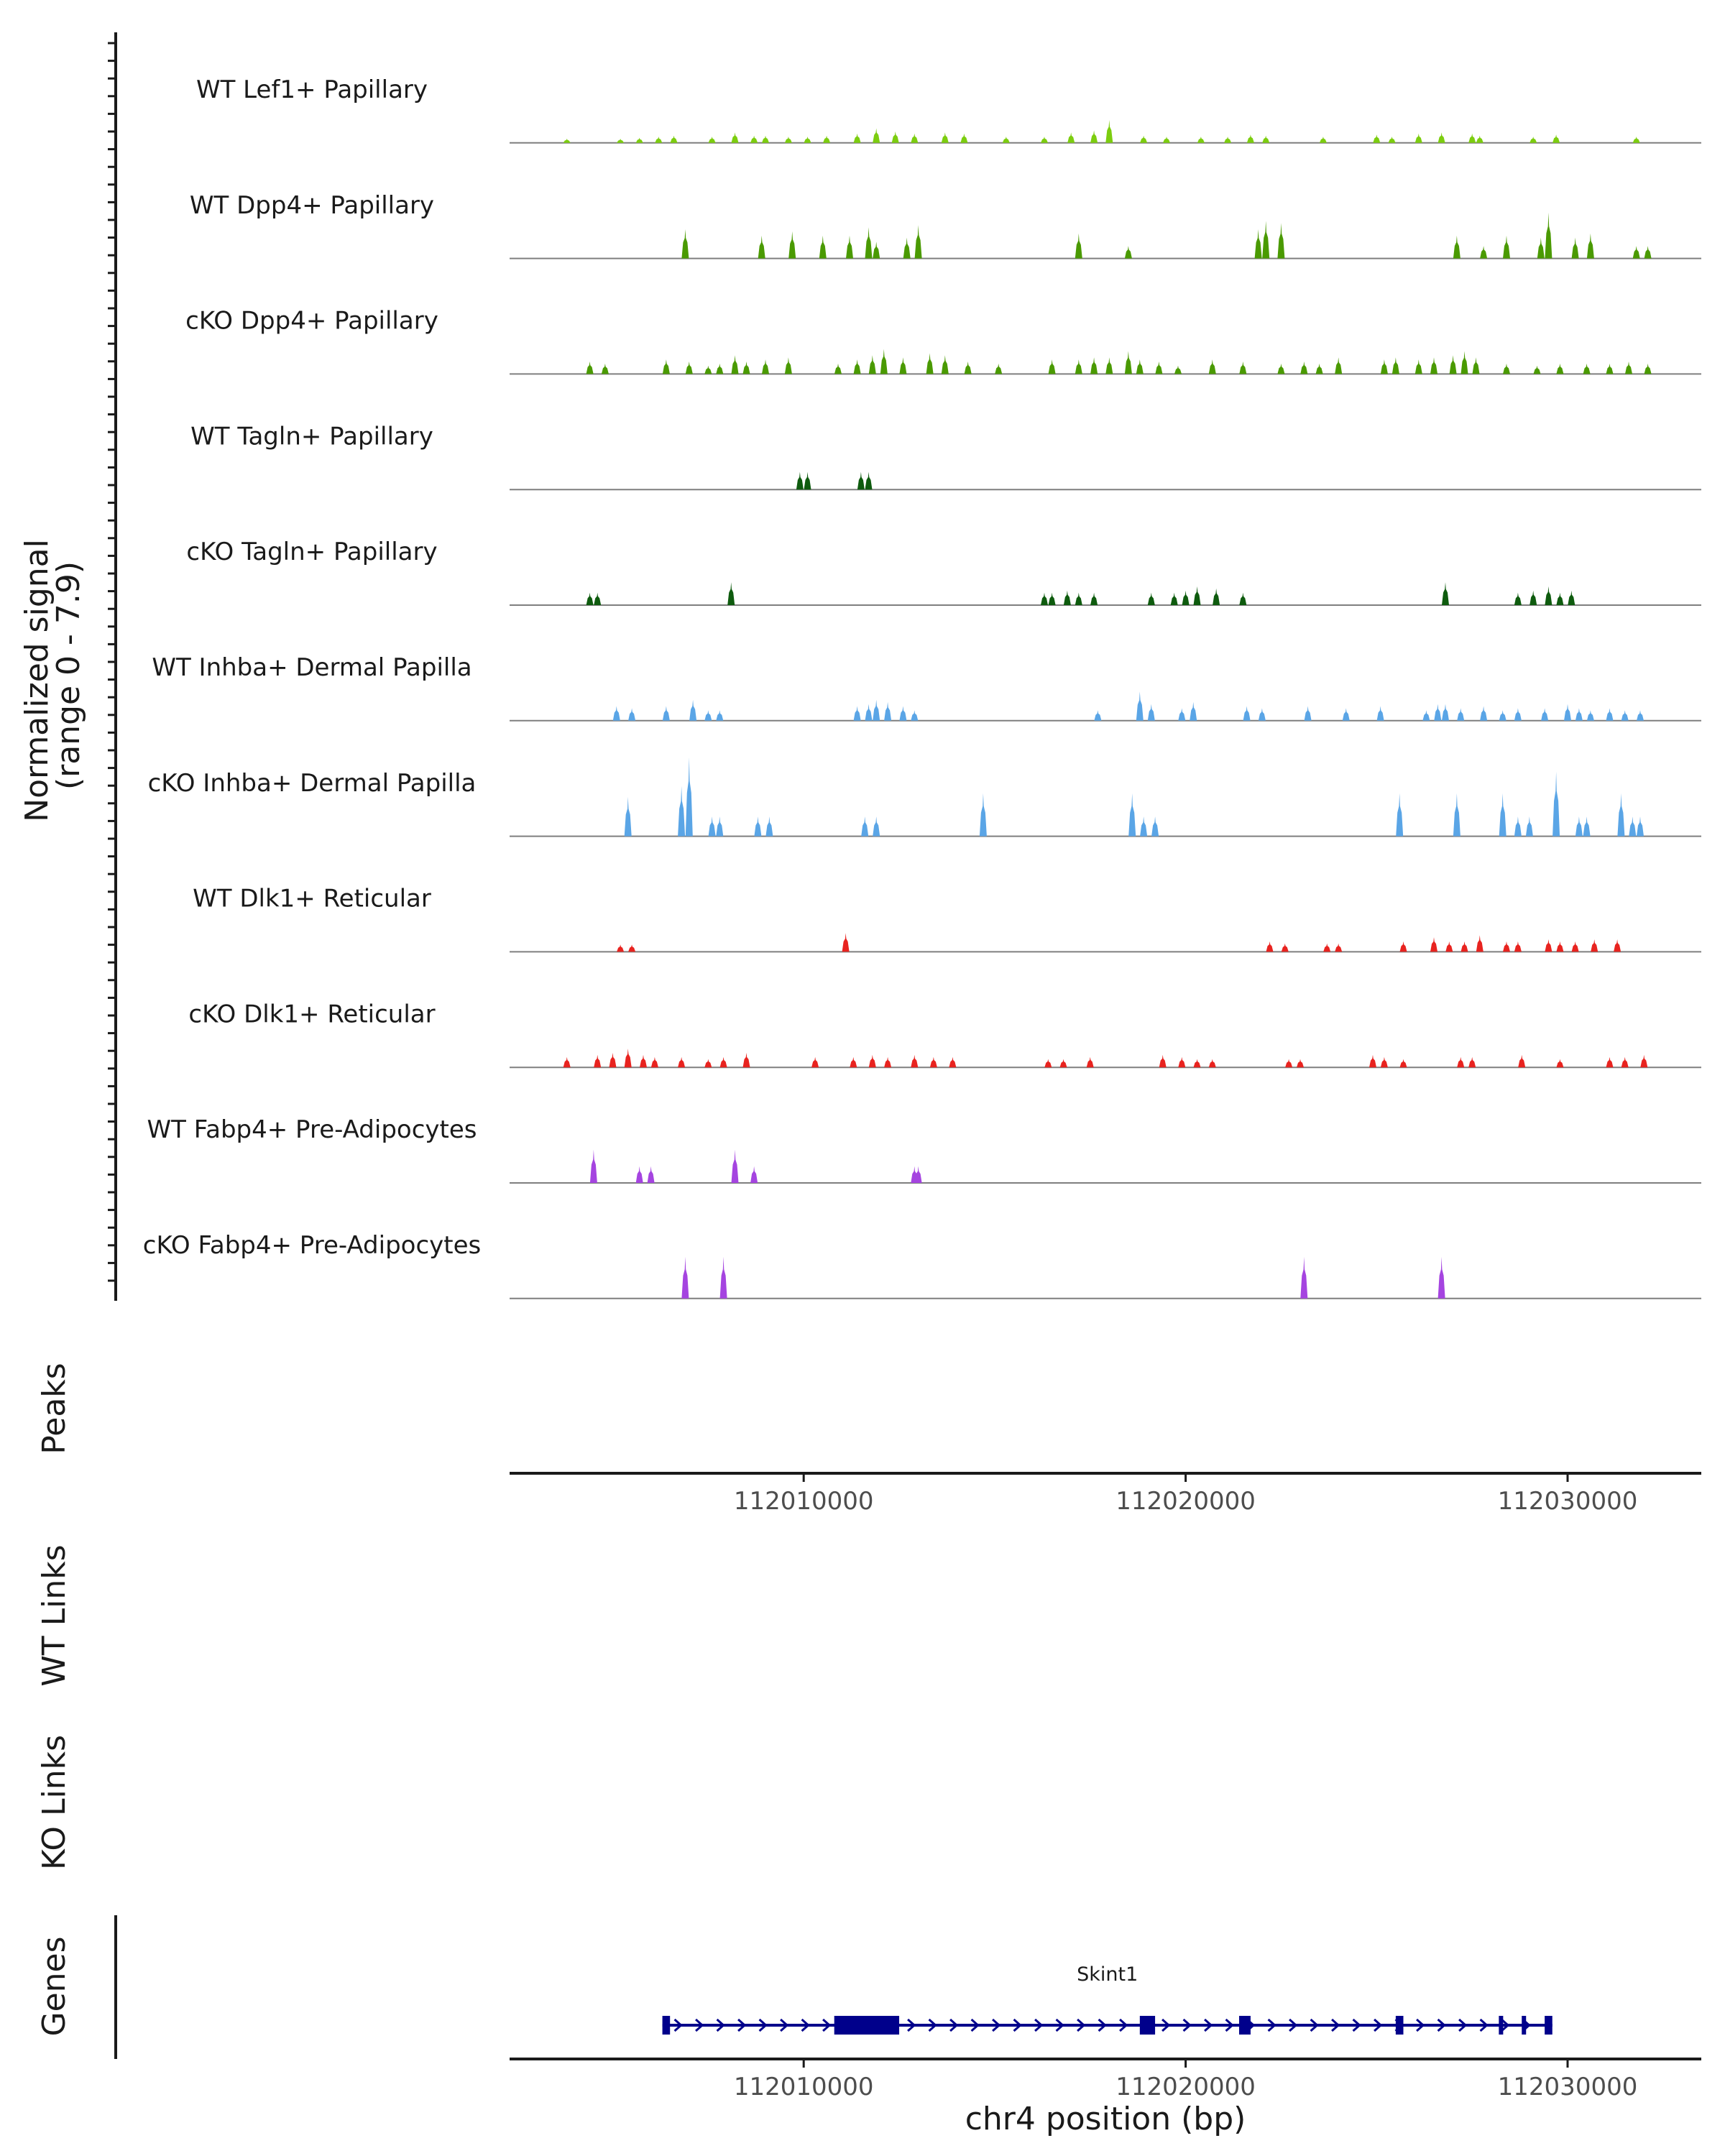 This screenshot has width=1725, height=2156. Describe the element at coordinates (311, 321) in the screenshot. I see `track-label-cko-dpp4-papillary: cKO Dpp4+ Papillary` at that location.